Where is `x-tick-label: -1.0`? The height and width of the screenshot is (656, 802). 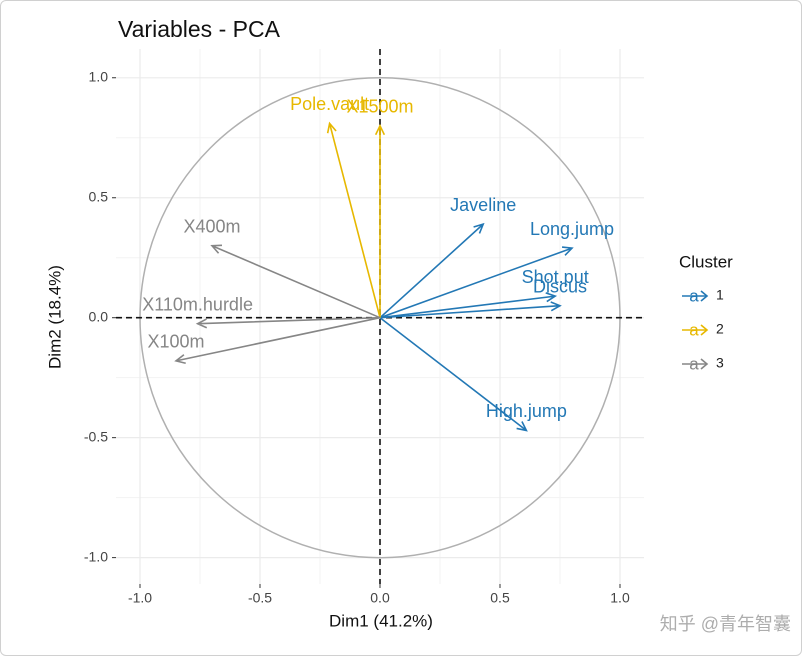 x-tick-label: -1.0 is located at coordinates (140, 598).